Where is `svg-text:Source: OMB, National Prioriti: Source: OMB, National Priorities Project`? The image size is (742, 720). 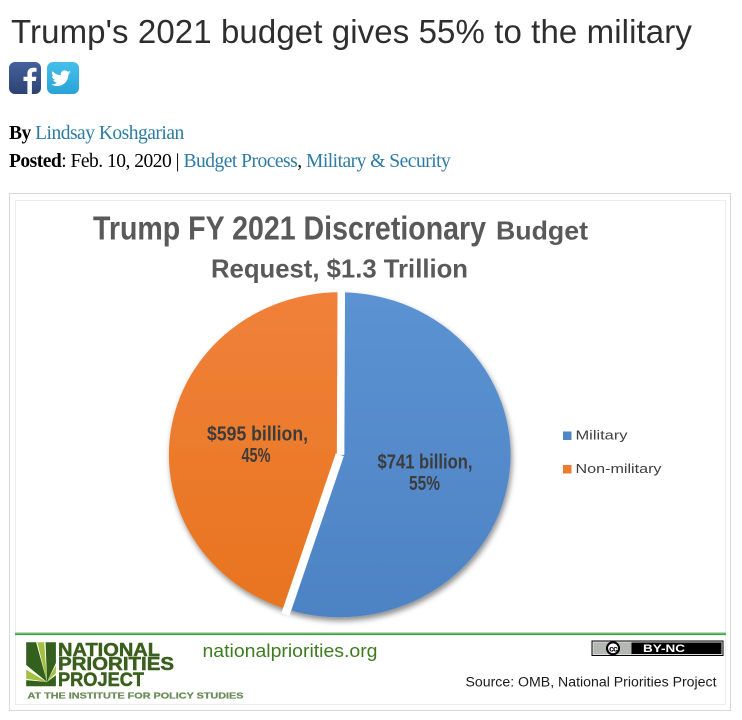 svg-text:Source: OMB, National Prioriti: Source: OMB, National Priorities Project is located at coordinates (591, 682).